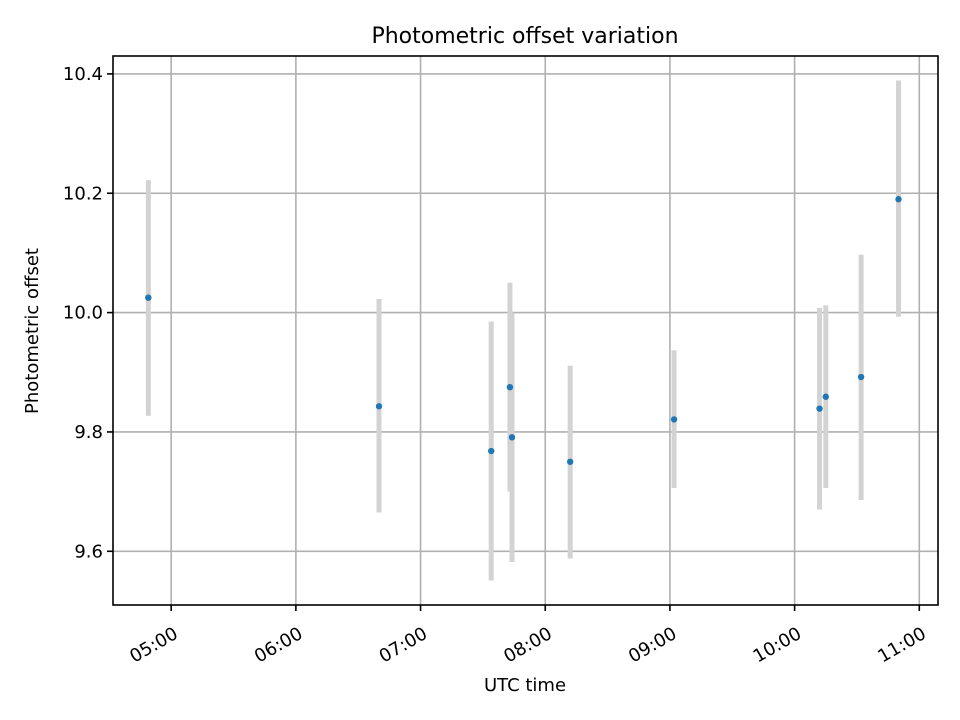  Describe the element at coordinates (83, 313) in the screenshot. I see `y-tick-label: 10.0` at that location.